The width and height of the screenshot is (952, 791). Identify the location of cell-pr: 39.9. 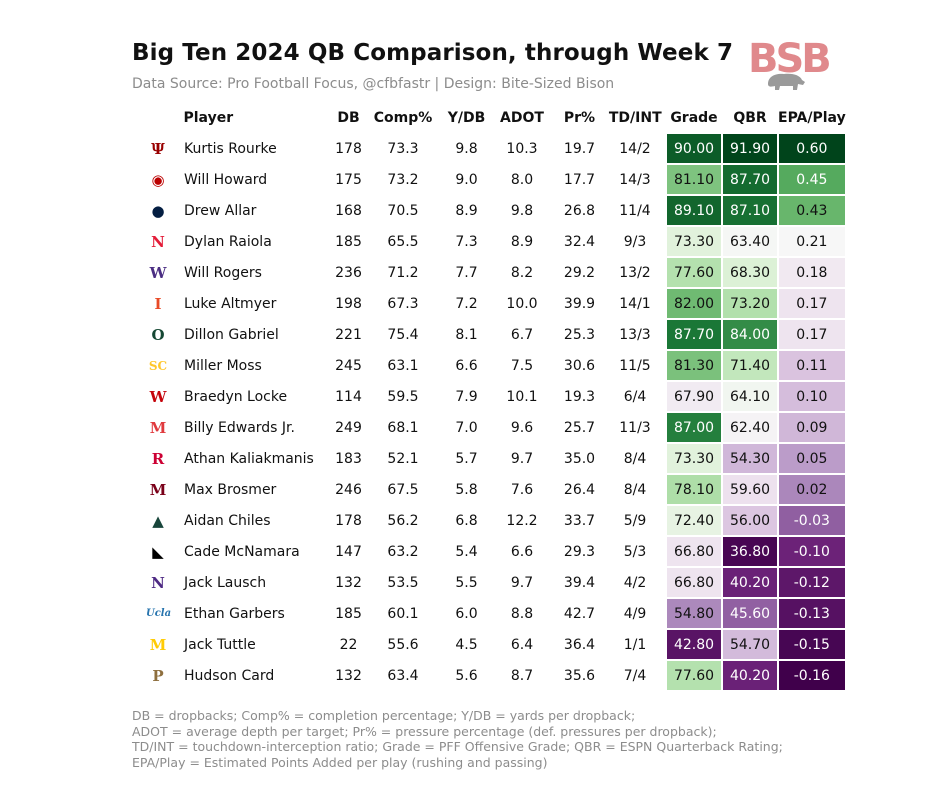
(579, 303).